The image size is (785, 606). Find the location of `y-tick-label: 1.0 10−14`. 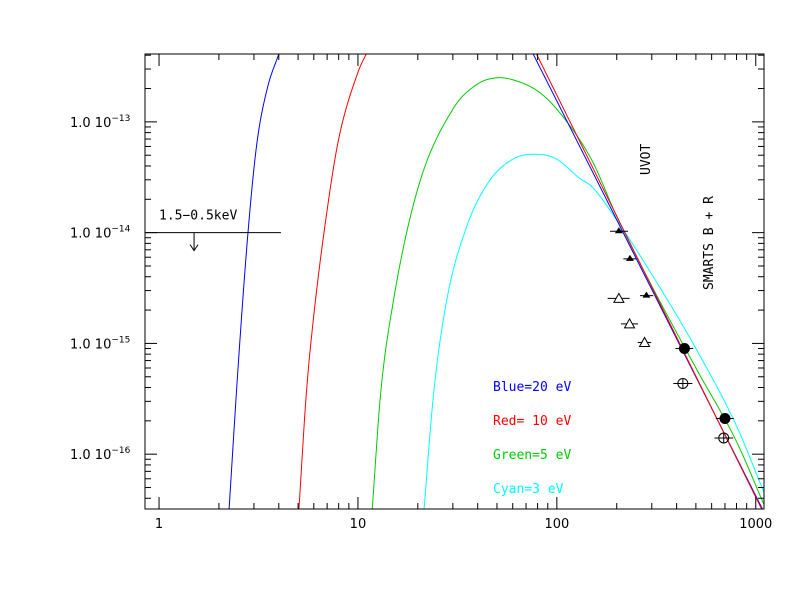

y-tick-label: 1.0 10−14 is located at coordinates (100, 233).